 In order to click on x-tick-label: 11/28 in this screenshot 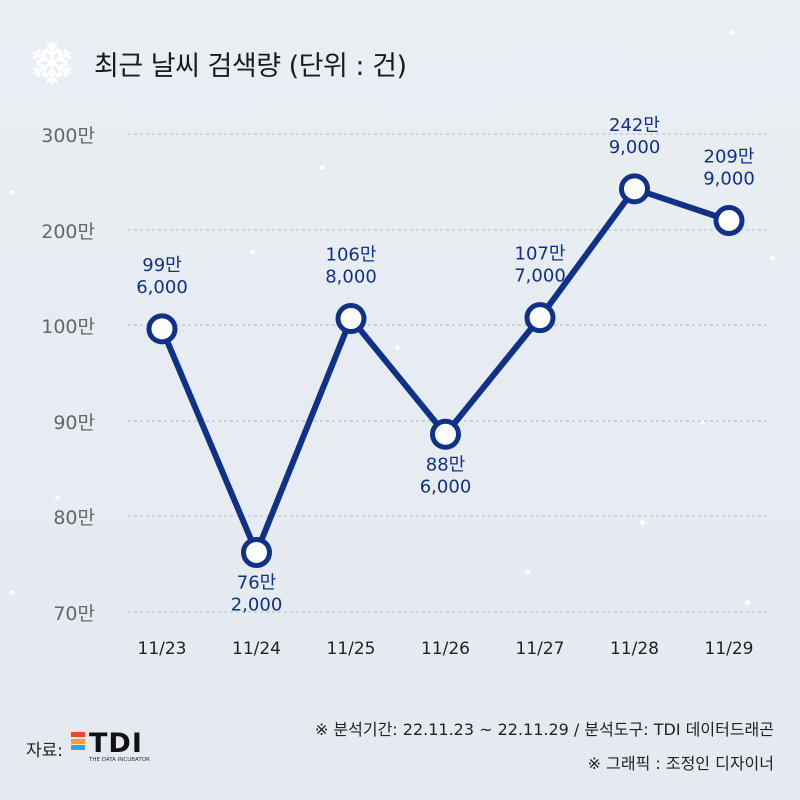, I will do `click(634, 649)`.